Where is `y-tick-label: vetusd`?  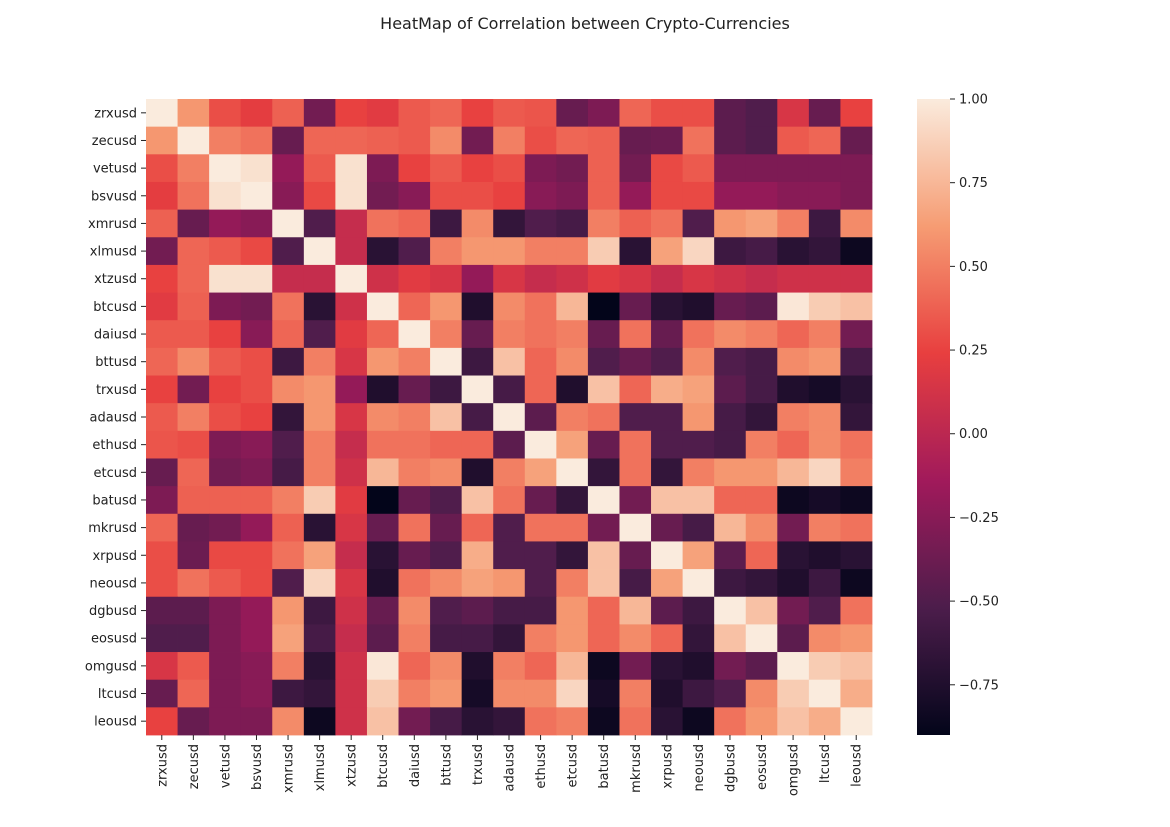
y-tick-label: vetusd is located at coordinates (115, 169).